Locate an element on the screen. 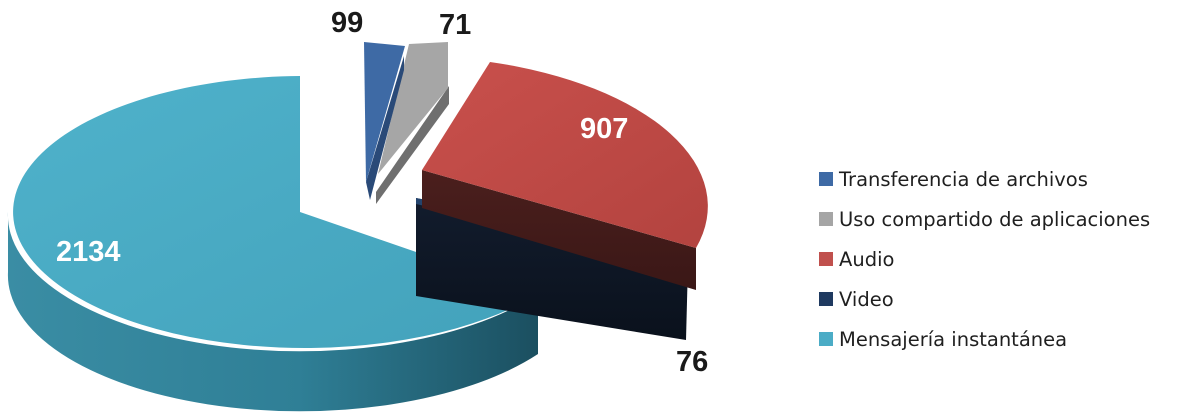 Image resolution: width=1202 pixels, height=414 pixels. legend-item-transferencia: Transferencia de archivos is located at coordinates (1009, 179).